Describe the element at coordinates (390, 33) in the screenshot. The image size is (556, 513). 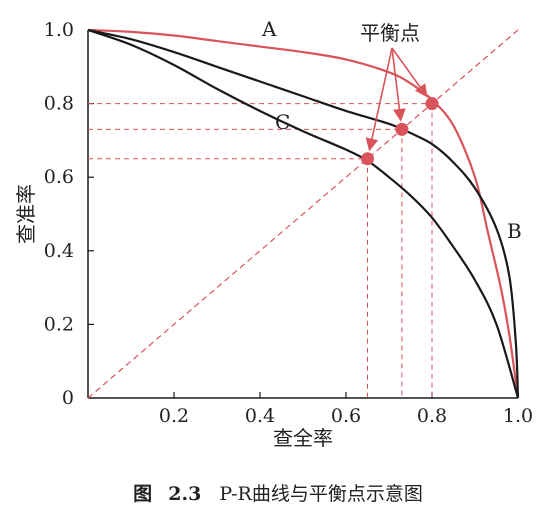
I see `break-even-annotation: 平衡点` at that location.